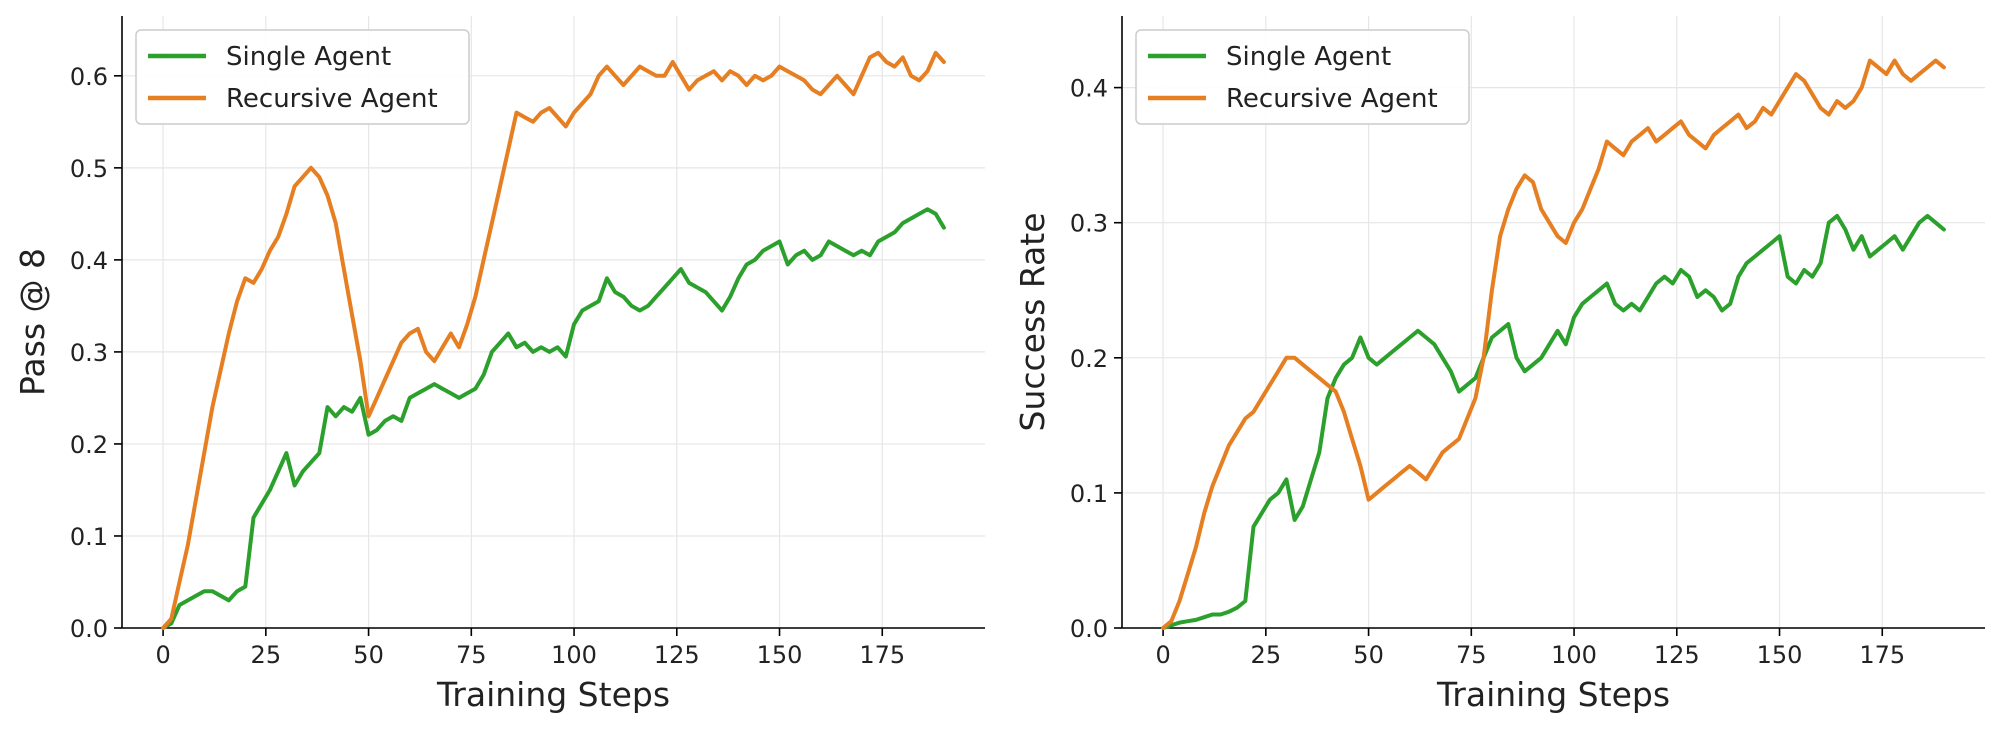 The height and width of the screenshot is (732, 2000). Describe the element at coordinates (1032, 322) in the screenshot. I see `y-axis-label: Success Rate` at that location.